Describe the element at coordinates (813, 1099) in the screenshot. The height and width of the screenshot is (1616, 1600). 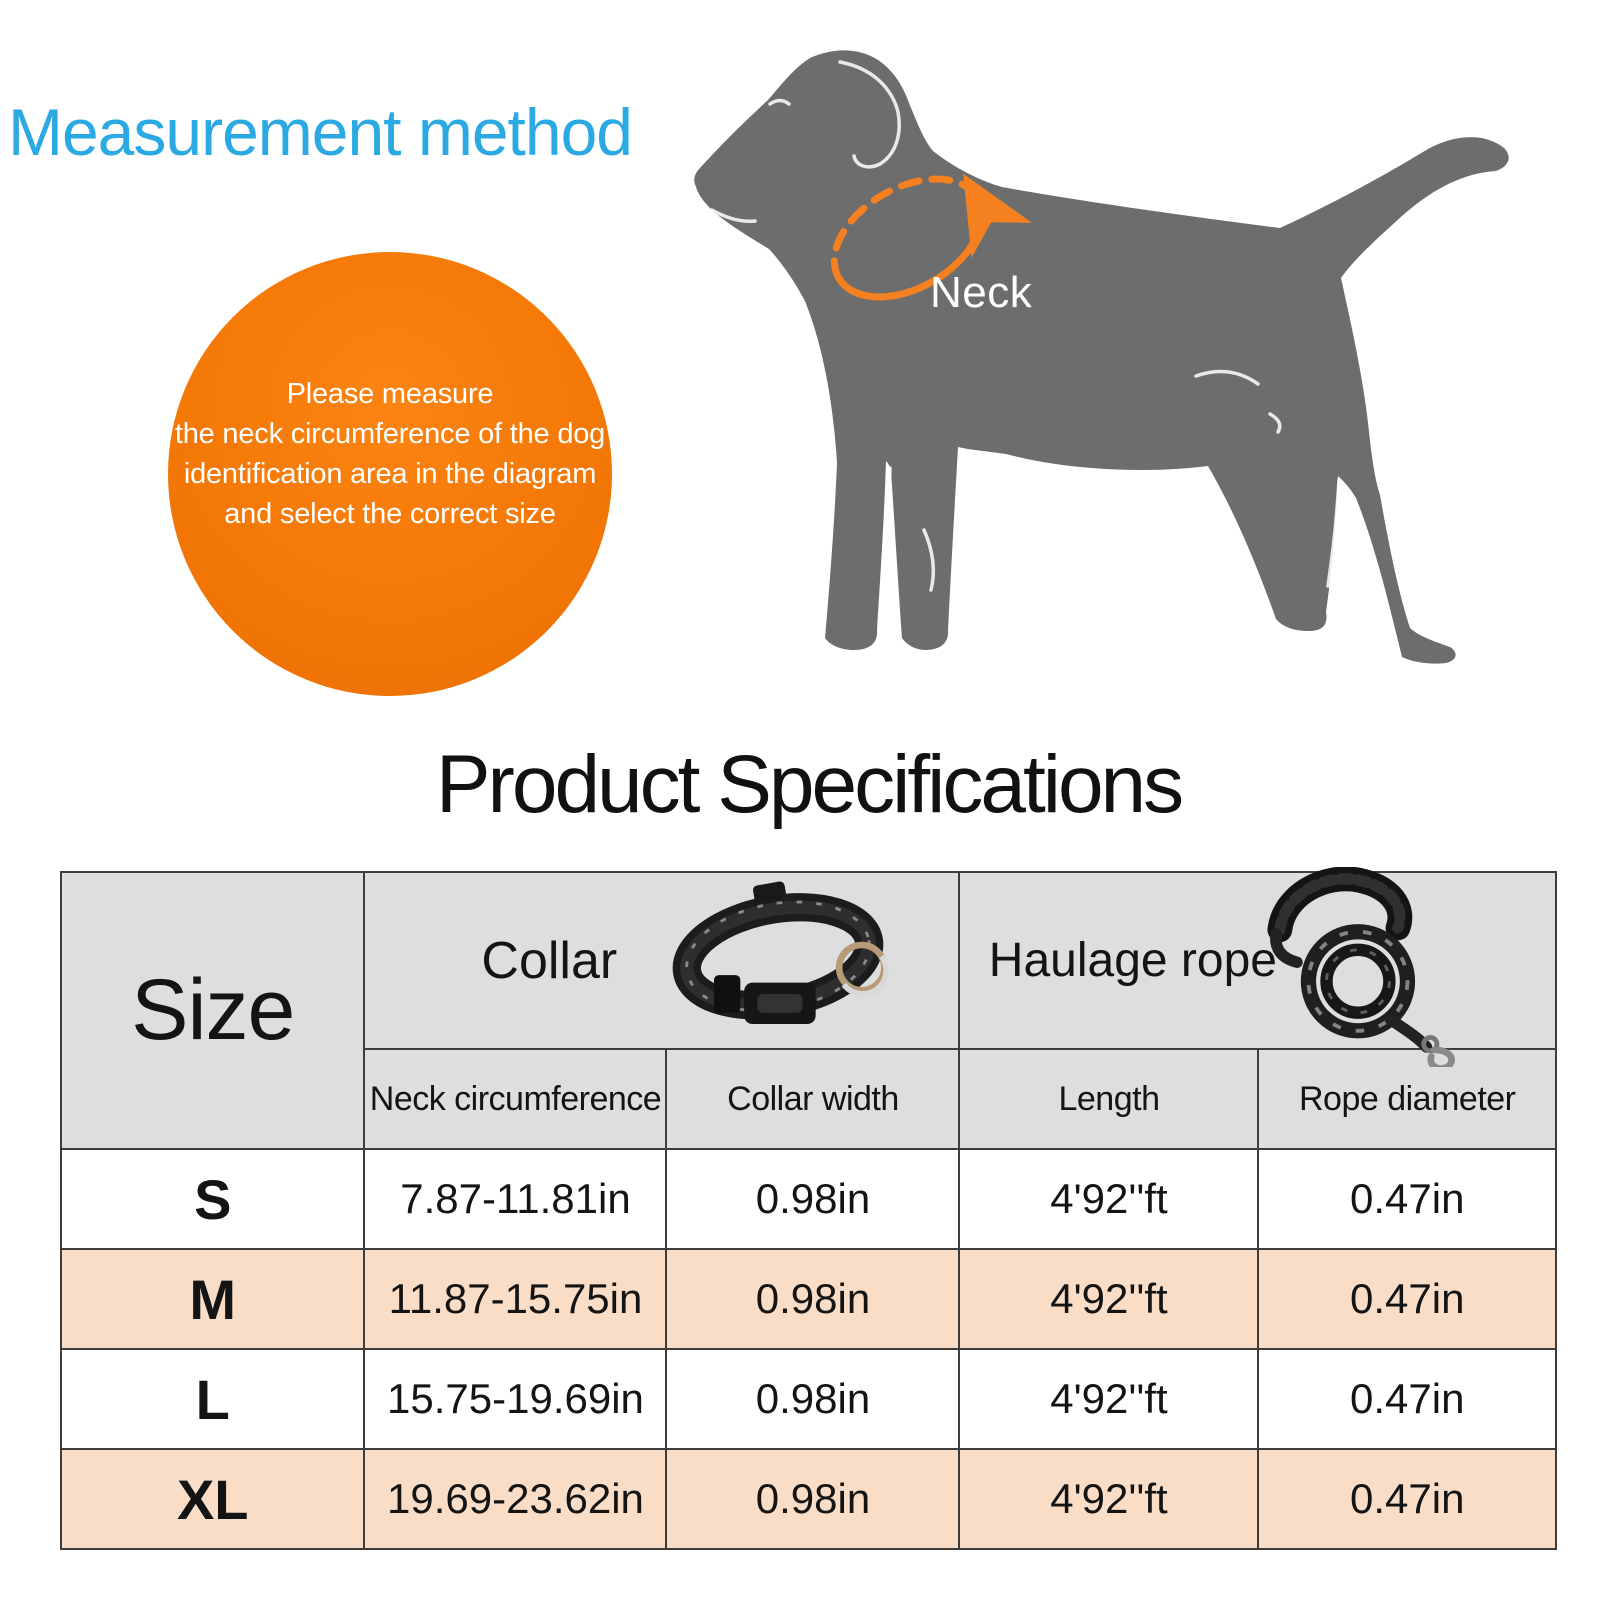
I see `col-header-collar-width: Collar width` at that location.